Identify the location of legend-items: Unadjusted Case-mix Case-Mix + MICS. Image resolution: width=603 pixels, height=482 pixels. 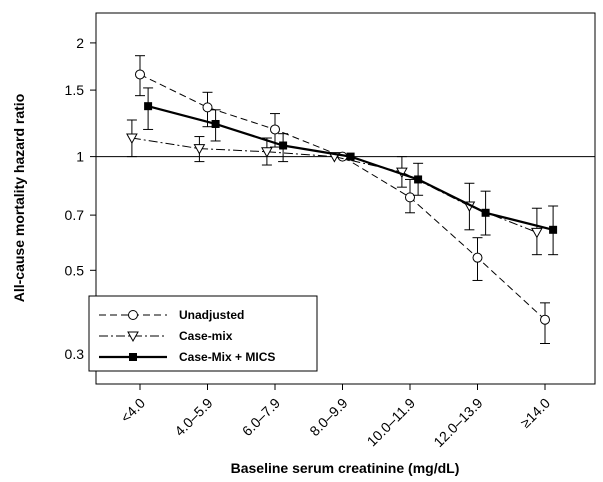
(187, 336).